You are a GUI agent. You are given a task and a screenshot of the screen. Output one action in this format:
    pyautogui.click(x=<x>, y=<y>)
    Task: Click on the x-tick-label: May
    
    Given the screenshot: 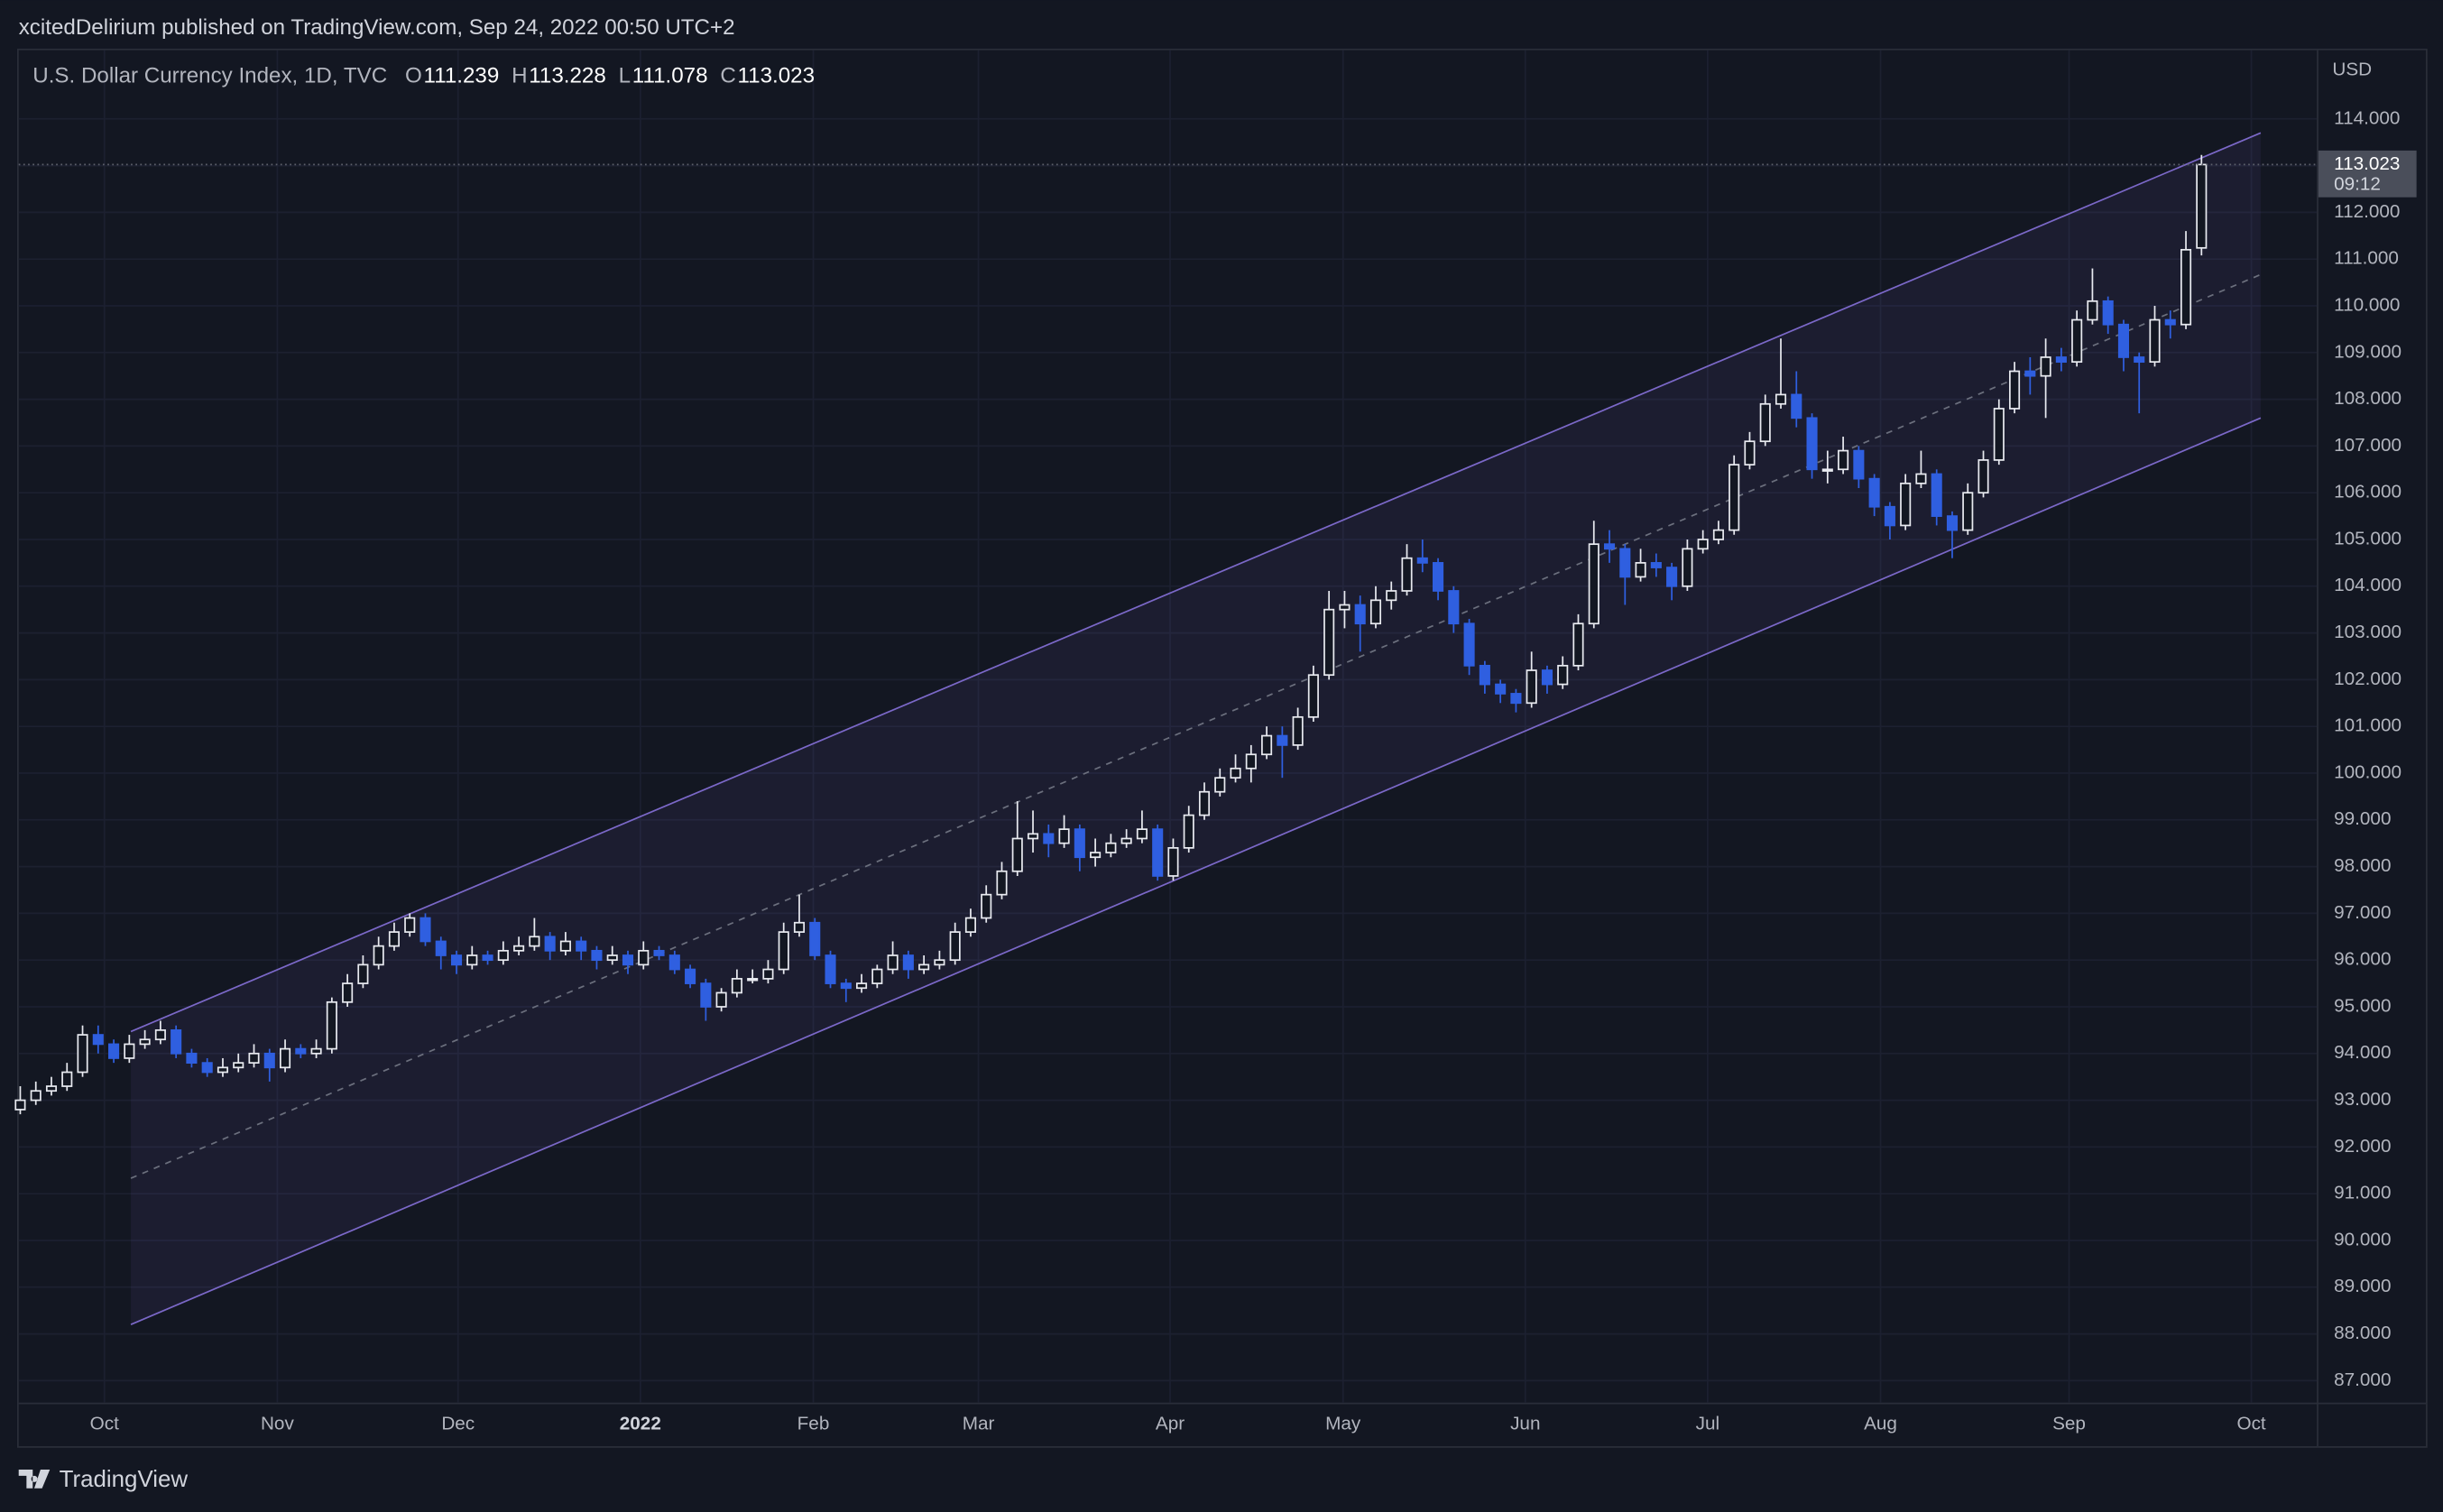 What is the action you would take?
    pyautogui.click(x=1343, y=1423)
    